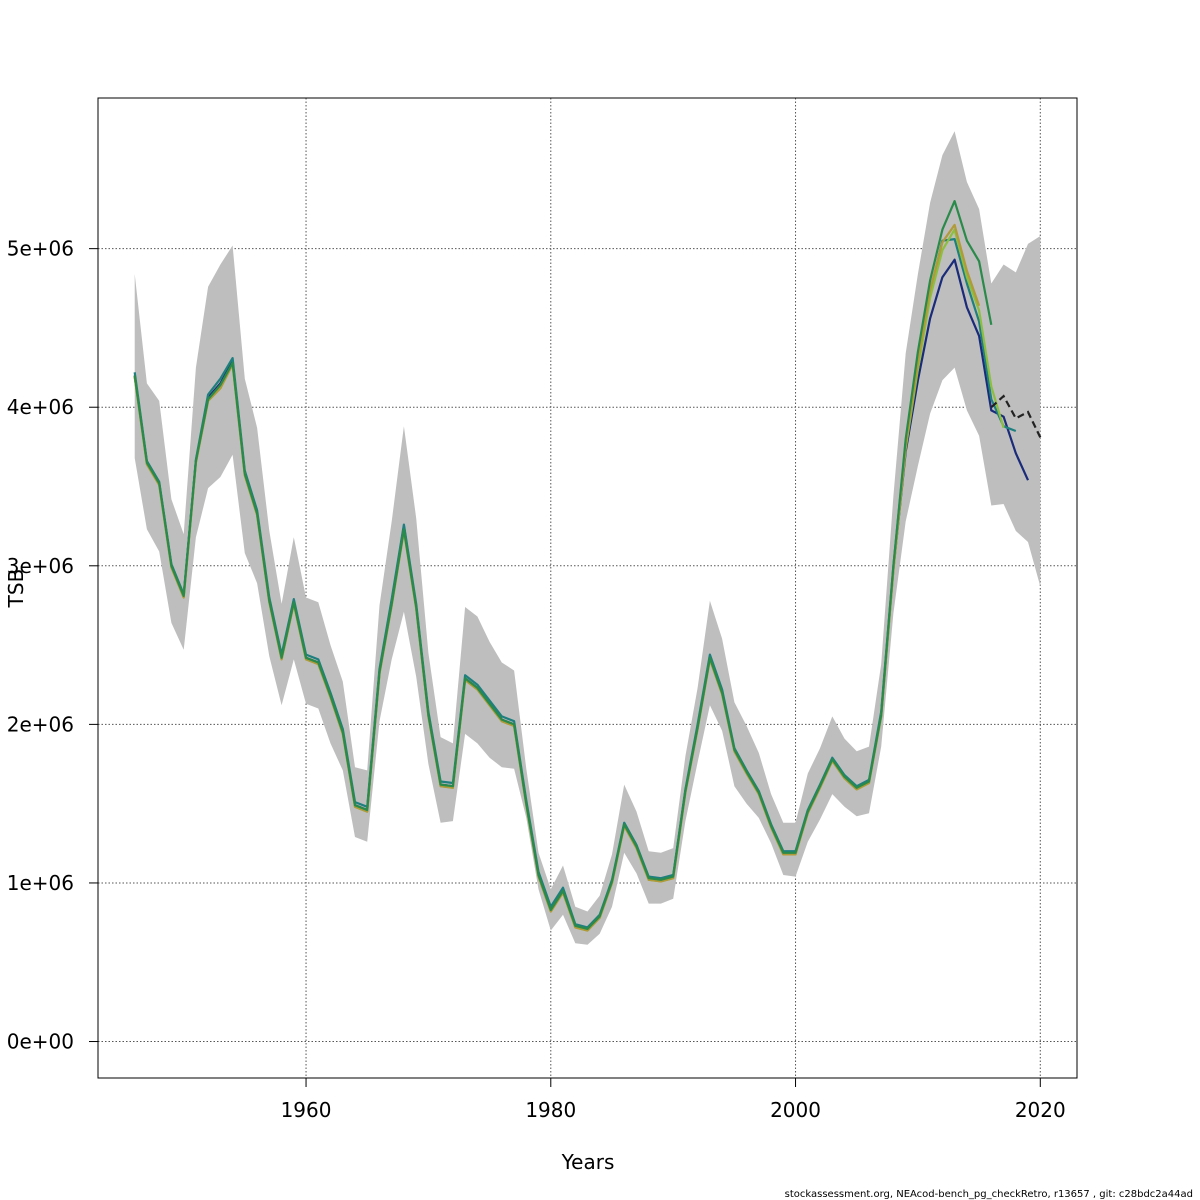 The width and height of the screenshot is (1200, 1200). Describe the element at coordinates (40, 249) in the screenshot. I see `y-tick-label-5: 5e+06` at that location.